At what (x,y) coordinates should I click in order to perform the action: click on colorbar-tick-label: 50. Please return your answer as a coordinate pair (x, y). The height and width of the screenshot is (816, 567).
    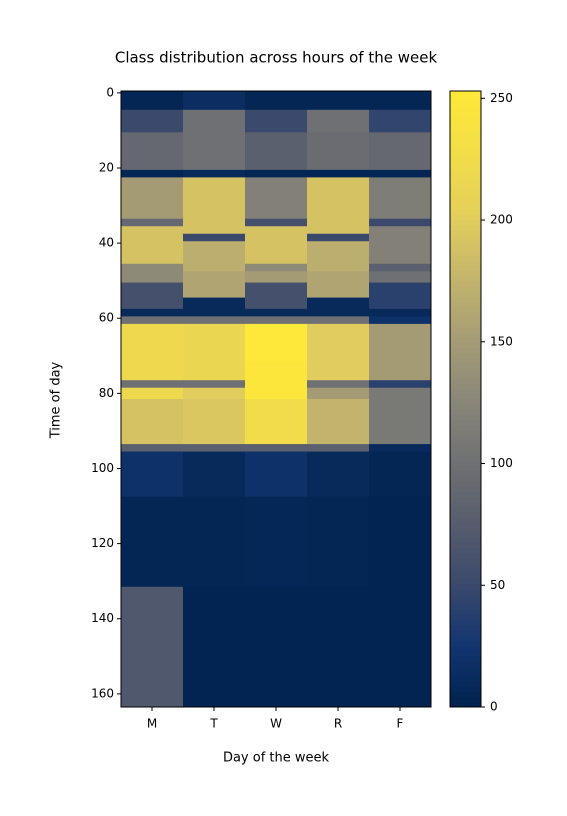
    Looking at the image, I should click on (497, 585).